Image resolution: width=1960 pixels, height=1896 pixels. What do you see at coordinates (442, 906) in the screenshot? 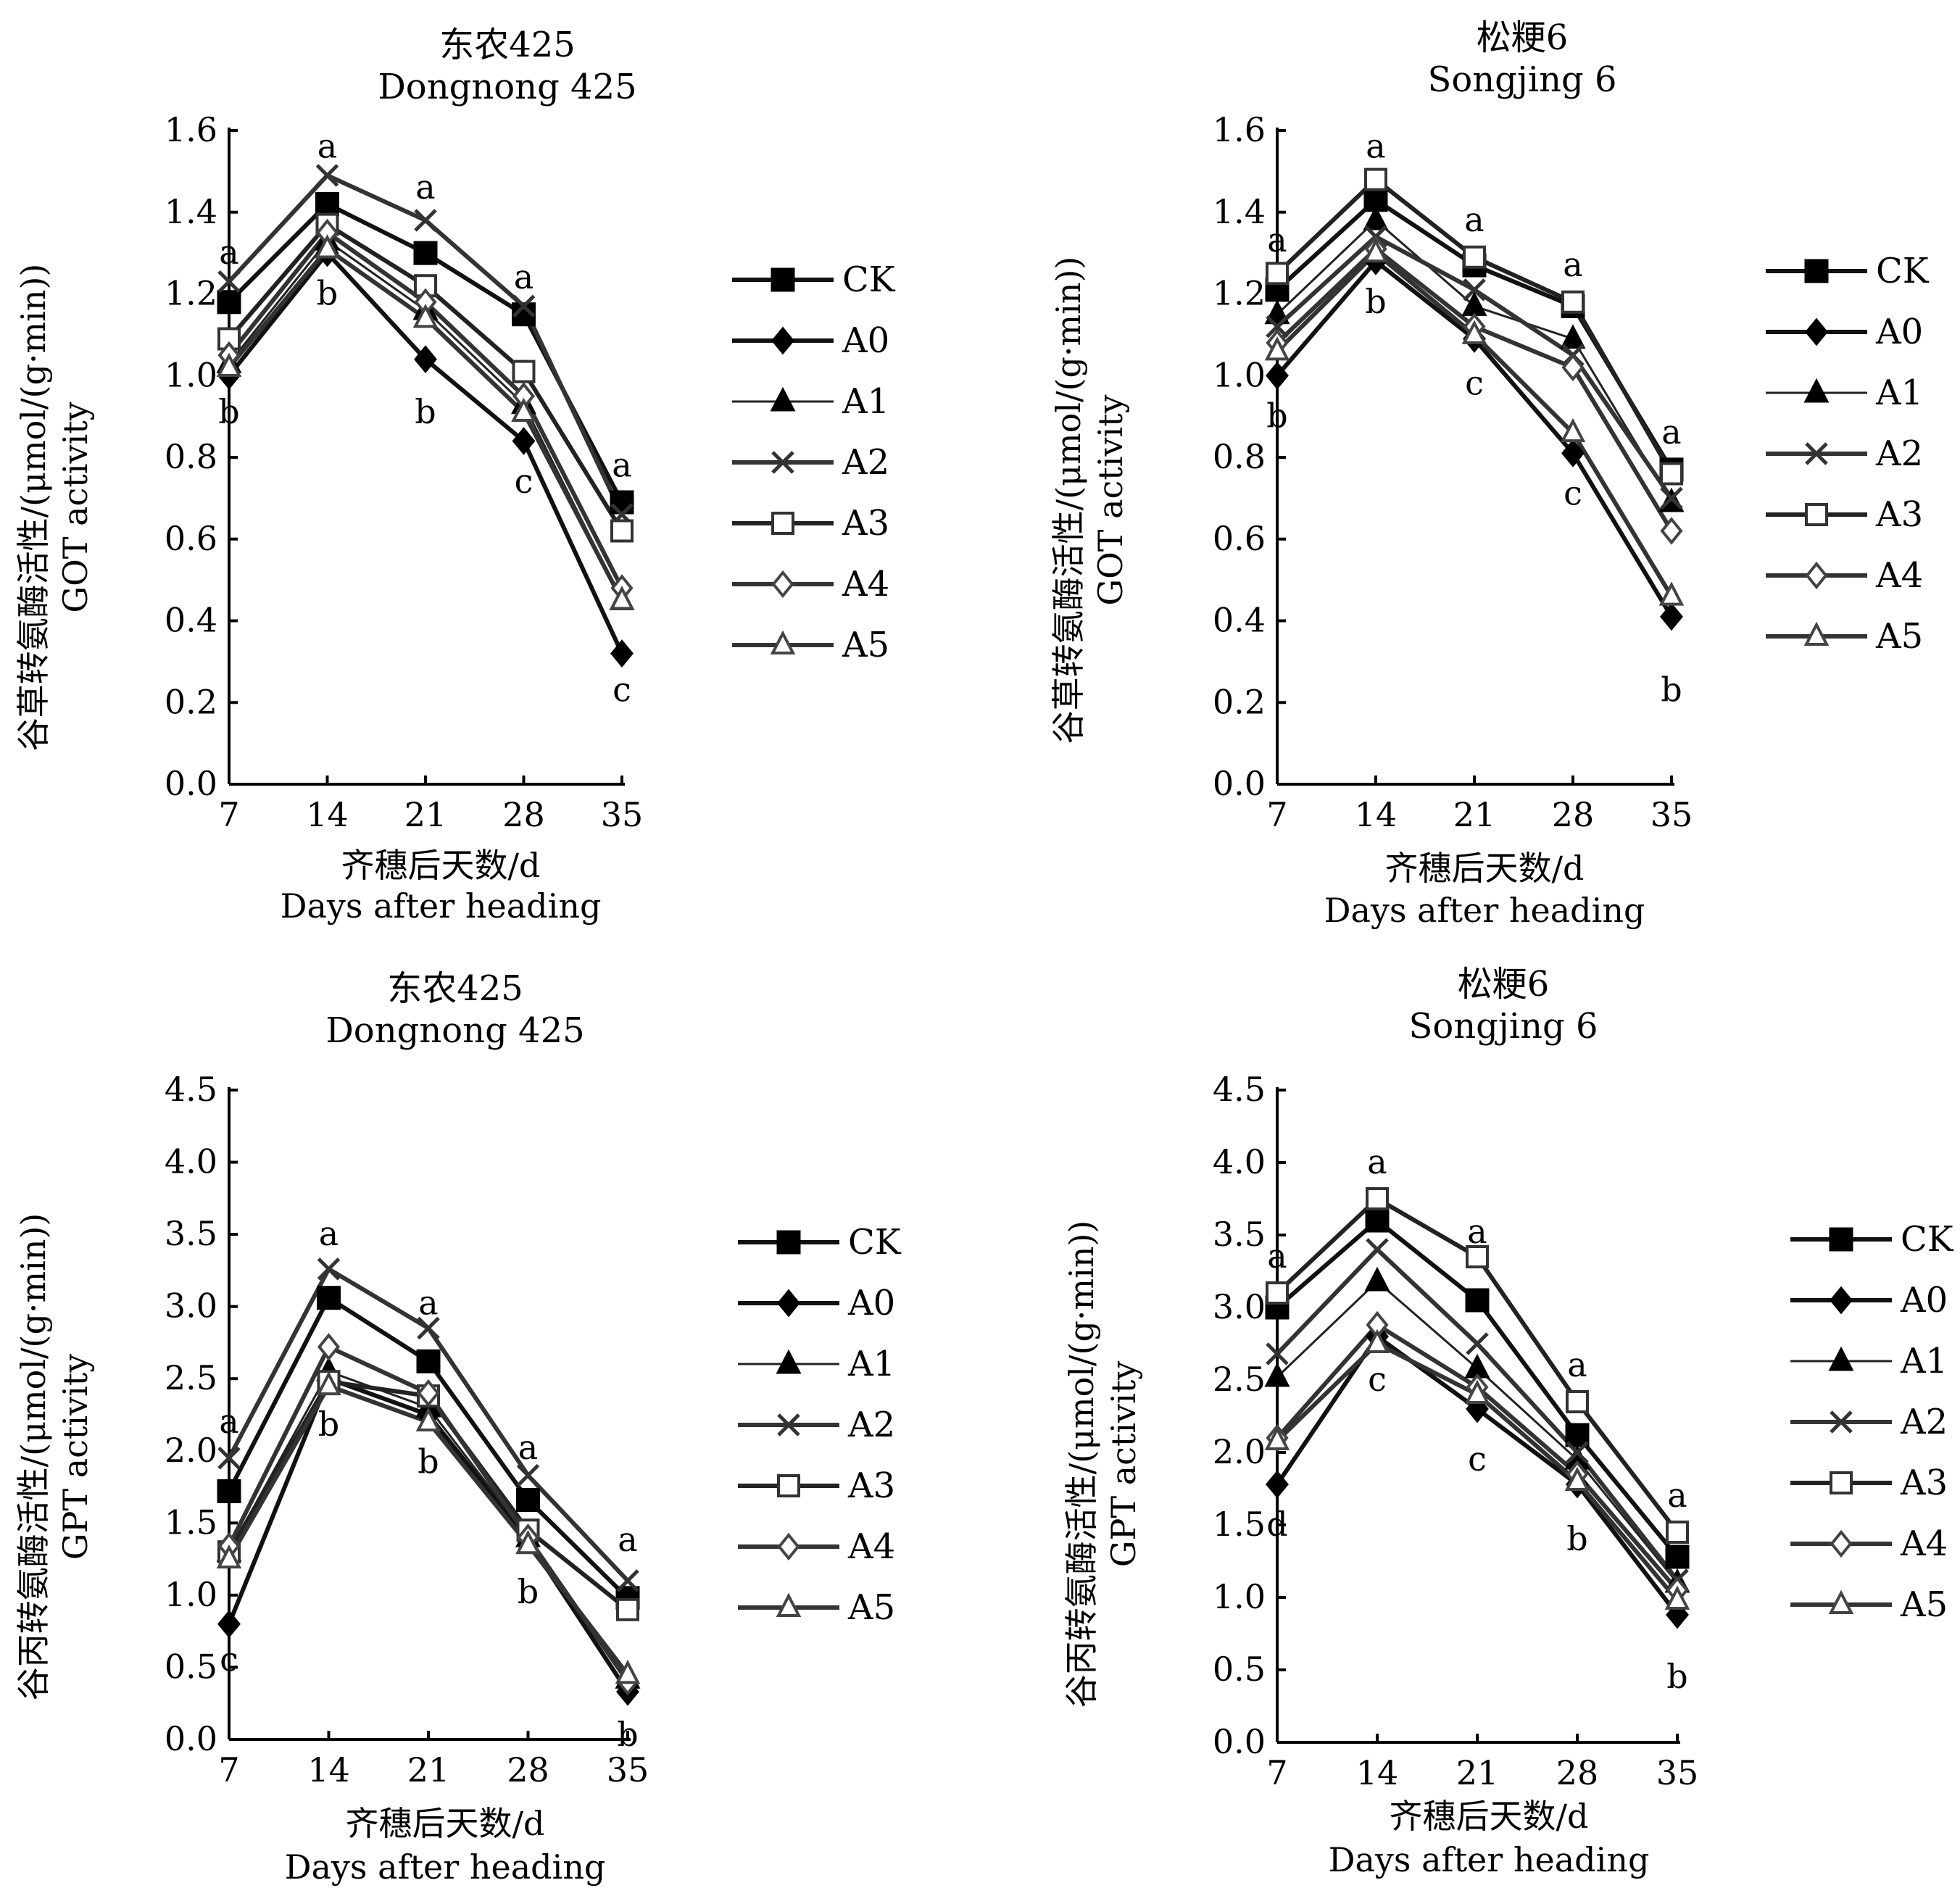
I see `x-axis-label-en: Days after heading` at bounding box center [442, 906].